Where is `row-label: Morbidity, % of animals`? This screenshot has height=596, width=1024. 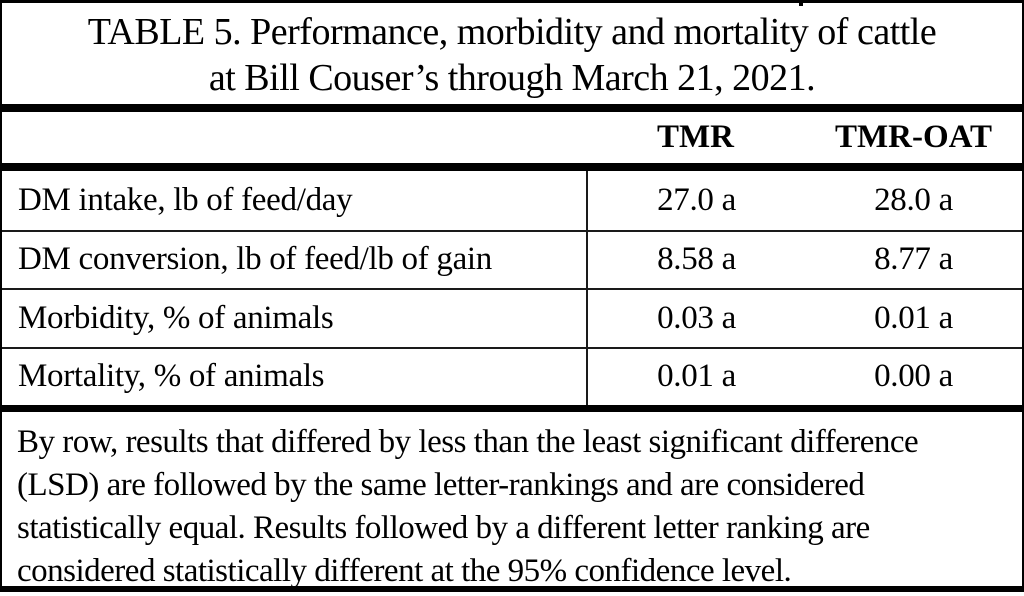
row-label: Morbidity, % of animals is located at coordinates (294, 317).